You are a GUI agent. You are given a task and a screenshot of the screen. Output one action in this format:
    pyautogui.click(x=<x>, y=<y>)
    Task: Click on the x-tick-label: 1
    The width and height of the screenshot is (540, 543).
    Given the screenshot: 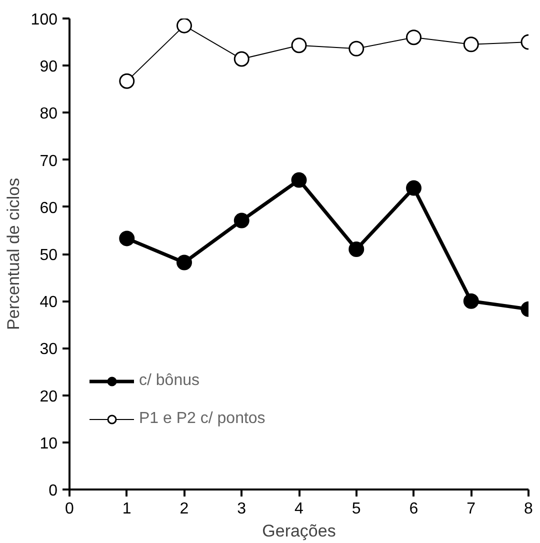 What is the action you would take?
    pyautogui.click(x=127, y=509)
    